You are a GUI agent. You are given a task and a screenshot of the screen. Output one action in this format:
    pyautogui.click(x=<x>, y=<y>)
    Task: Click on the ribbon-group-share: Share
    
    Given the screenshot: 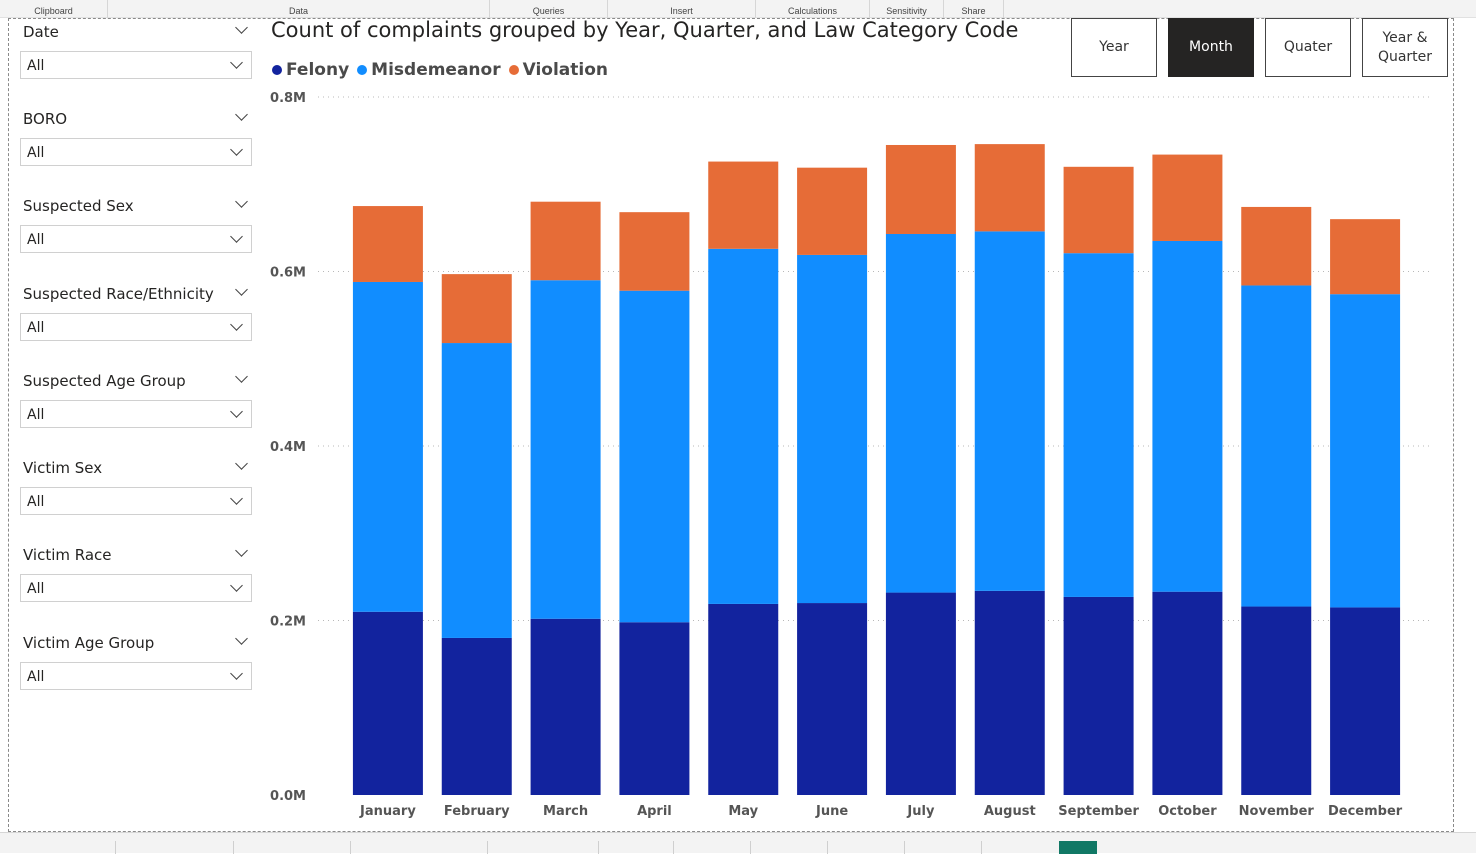 What is the action you would take?
    pyautogui.click(x=974, y=9)
    